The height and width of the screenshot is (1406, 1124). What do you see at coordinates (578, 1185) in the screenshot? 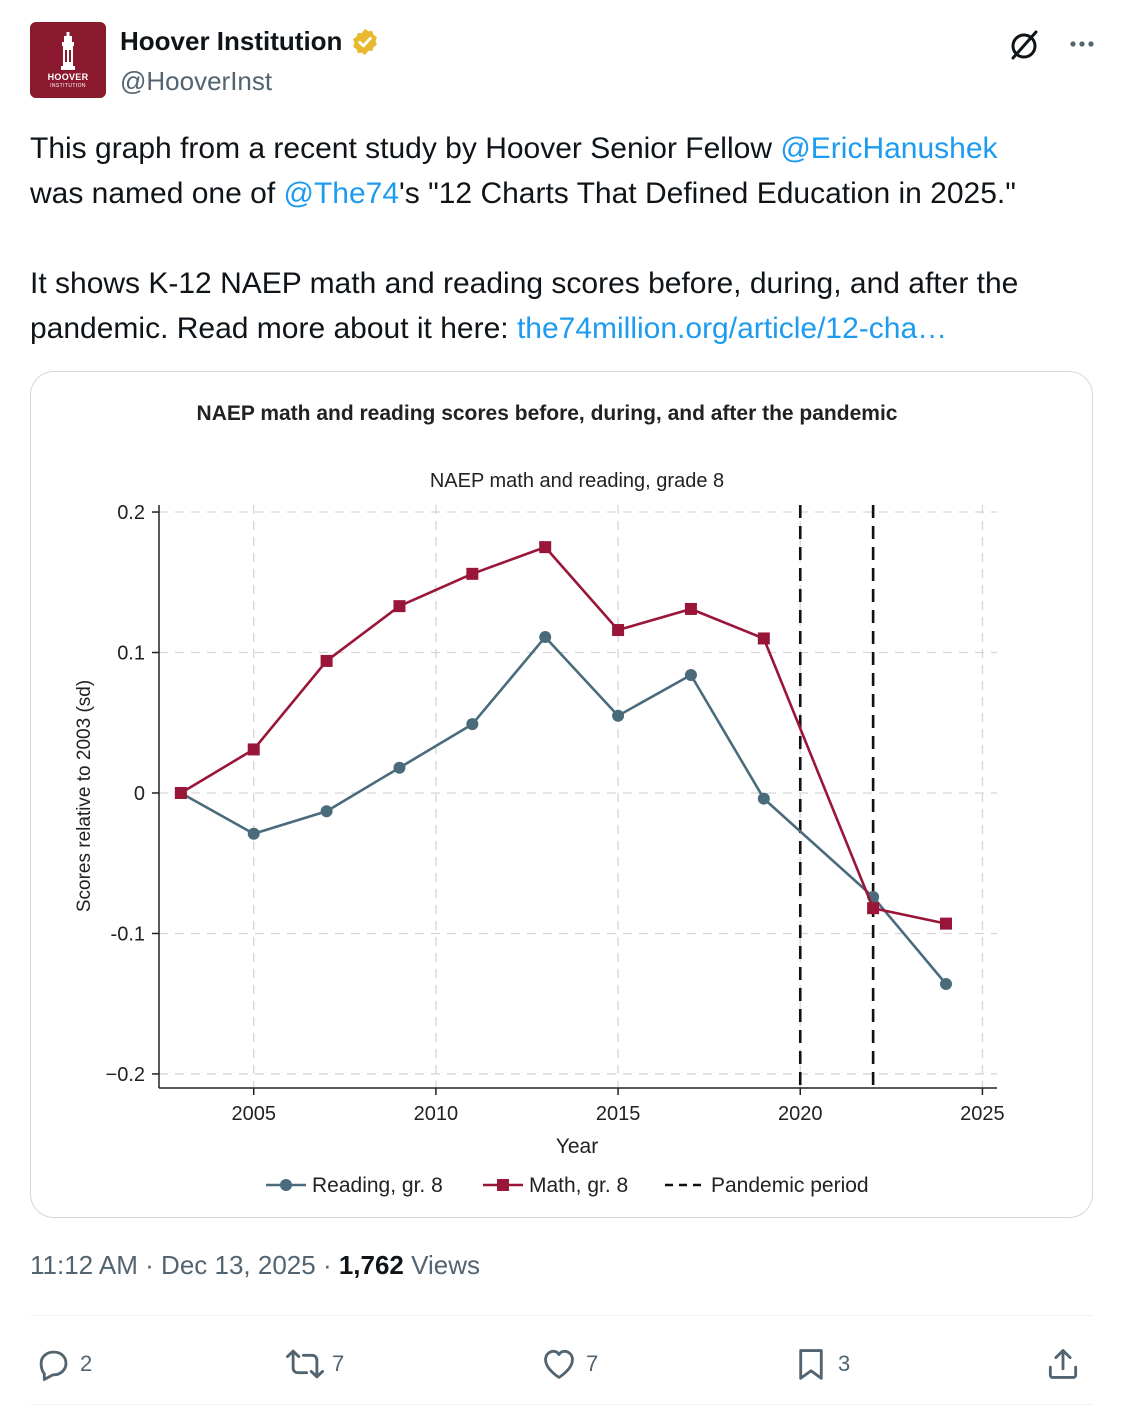
I see `legend-label: Math, gr. 8` at bounding box center [578, 1185].